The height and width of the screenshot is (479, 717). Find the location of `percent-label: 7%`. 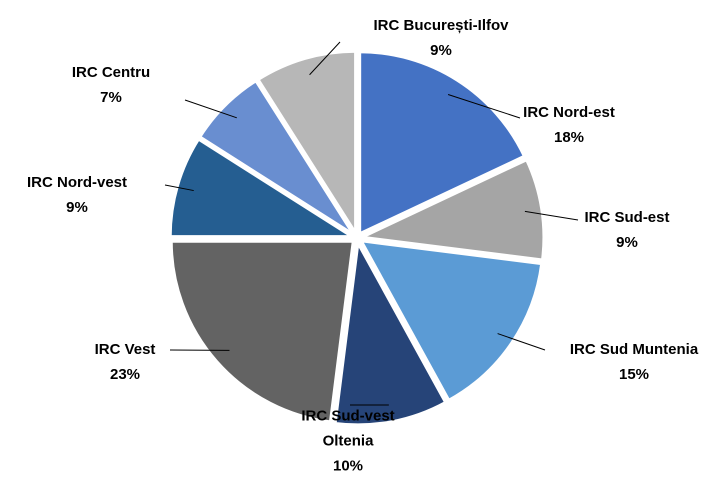

percent-label: 7% is located at coordinates (111, 97).